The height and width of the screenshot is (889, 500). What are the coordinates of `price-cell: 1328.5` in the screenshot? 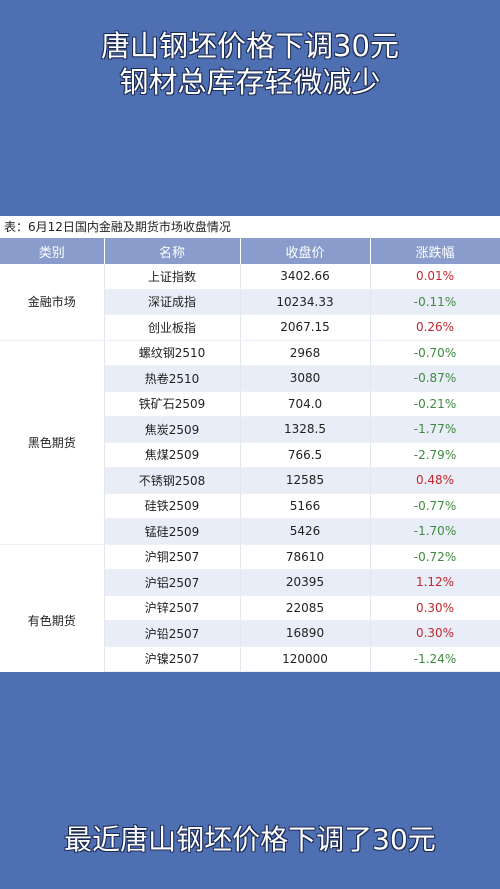 It's located at (305, 429).